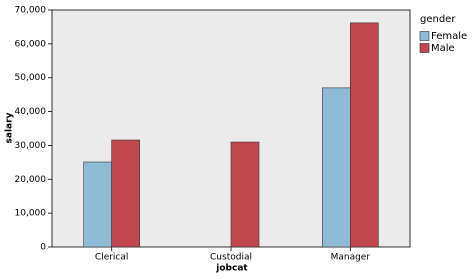 This screenshot has height=279, width=474. I want to click on y-tick-label: 30,000, so click(31, 146).